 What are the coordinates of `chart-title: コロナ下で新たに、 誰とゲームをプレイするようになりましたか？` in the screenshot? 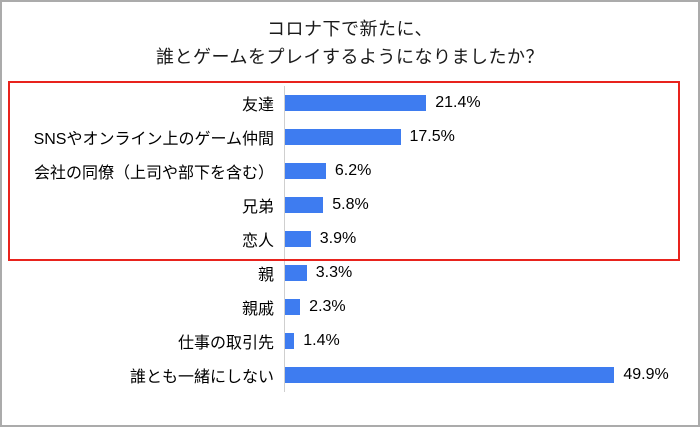 It's located at (350, 44).